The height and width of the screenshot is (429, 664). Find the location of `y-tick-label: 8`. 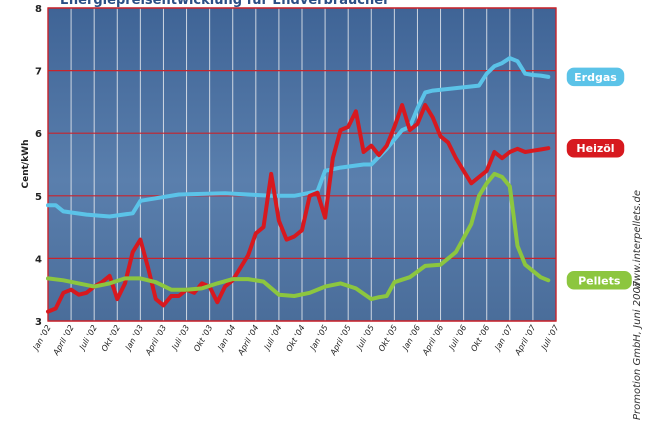

y-tick-label: 8 is located at coordinates (38, 9).